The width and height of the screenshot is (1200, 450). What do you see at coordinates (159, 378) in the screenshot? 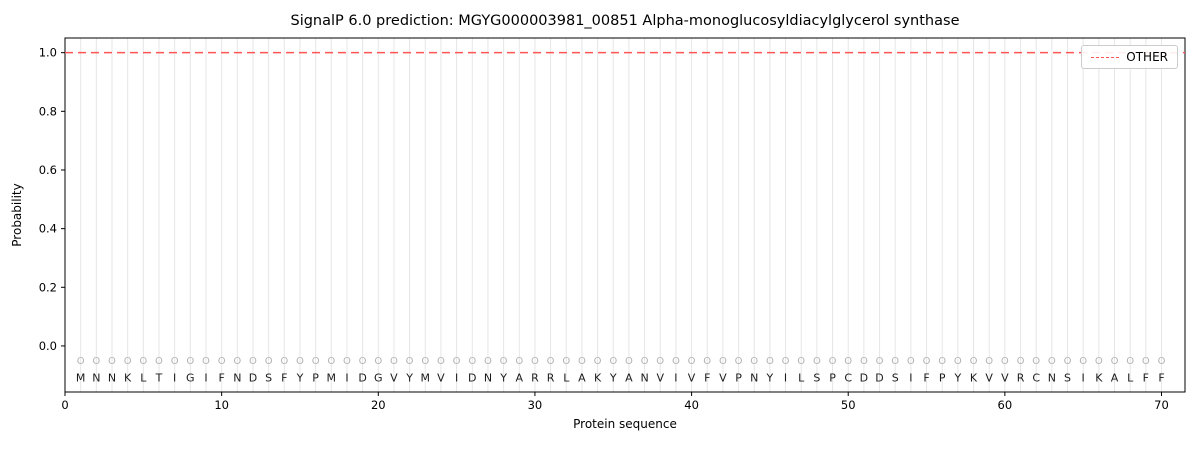
I see `residue-letter: T` at bounding box center [159, 378].